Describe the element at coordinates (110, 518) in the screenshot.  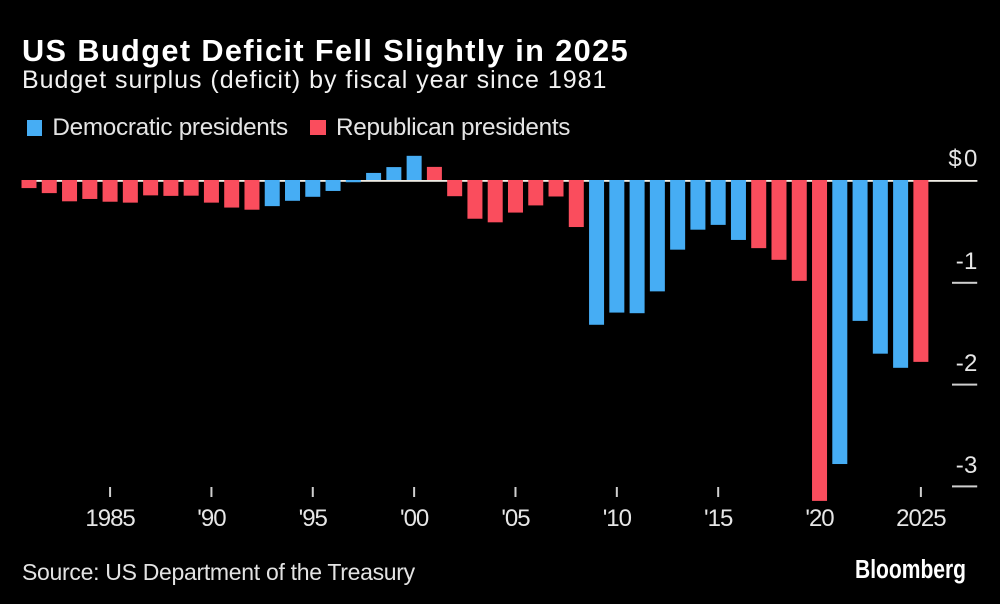
I see `svg-text: 1985` at that location.